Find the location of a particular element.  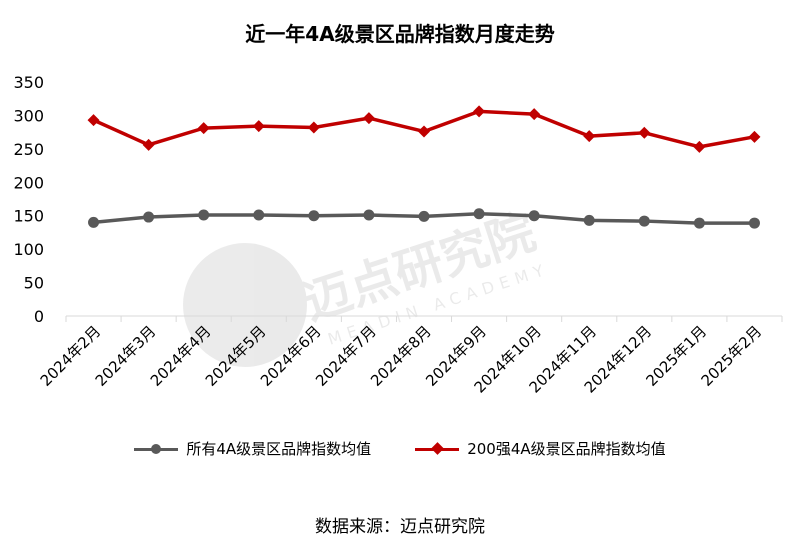

x-tick-label: 2025年2月 is located at coordinates (732, 356).